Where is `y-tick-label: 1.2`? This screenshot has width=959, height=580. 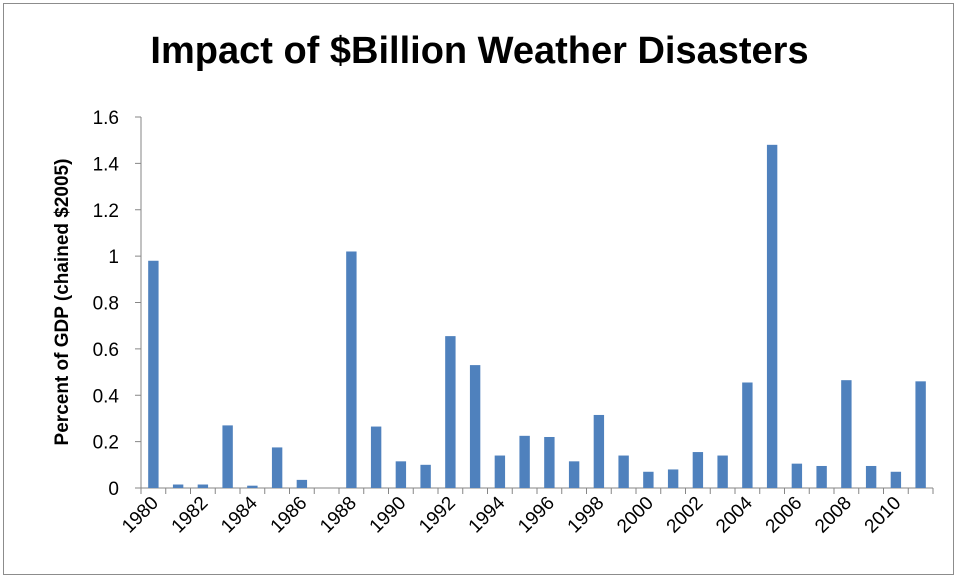 y-tick-label: 1.2 is located at coordinates (106, 211).